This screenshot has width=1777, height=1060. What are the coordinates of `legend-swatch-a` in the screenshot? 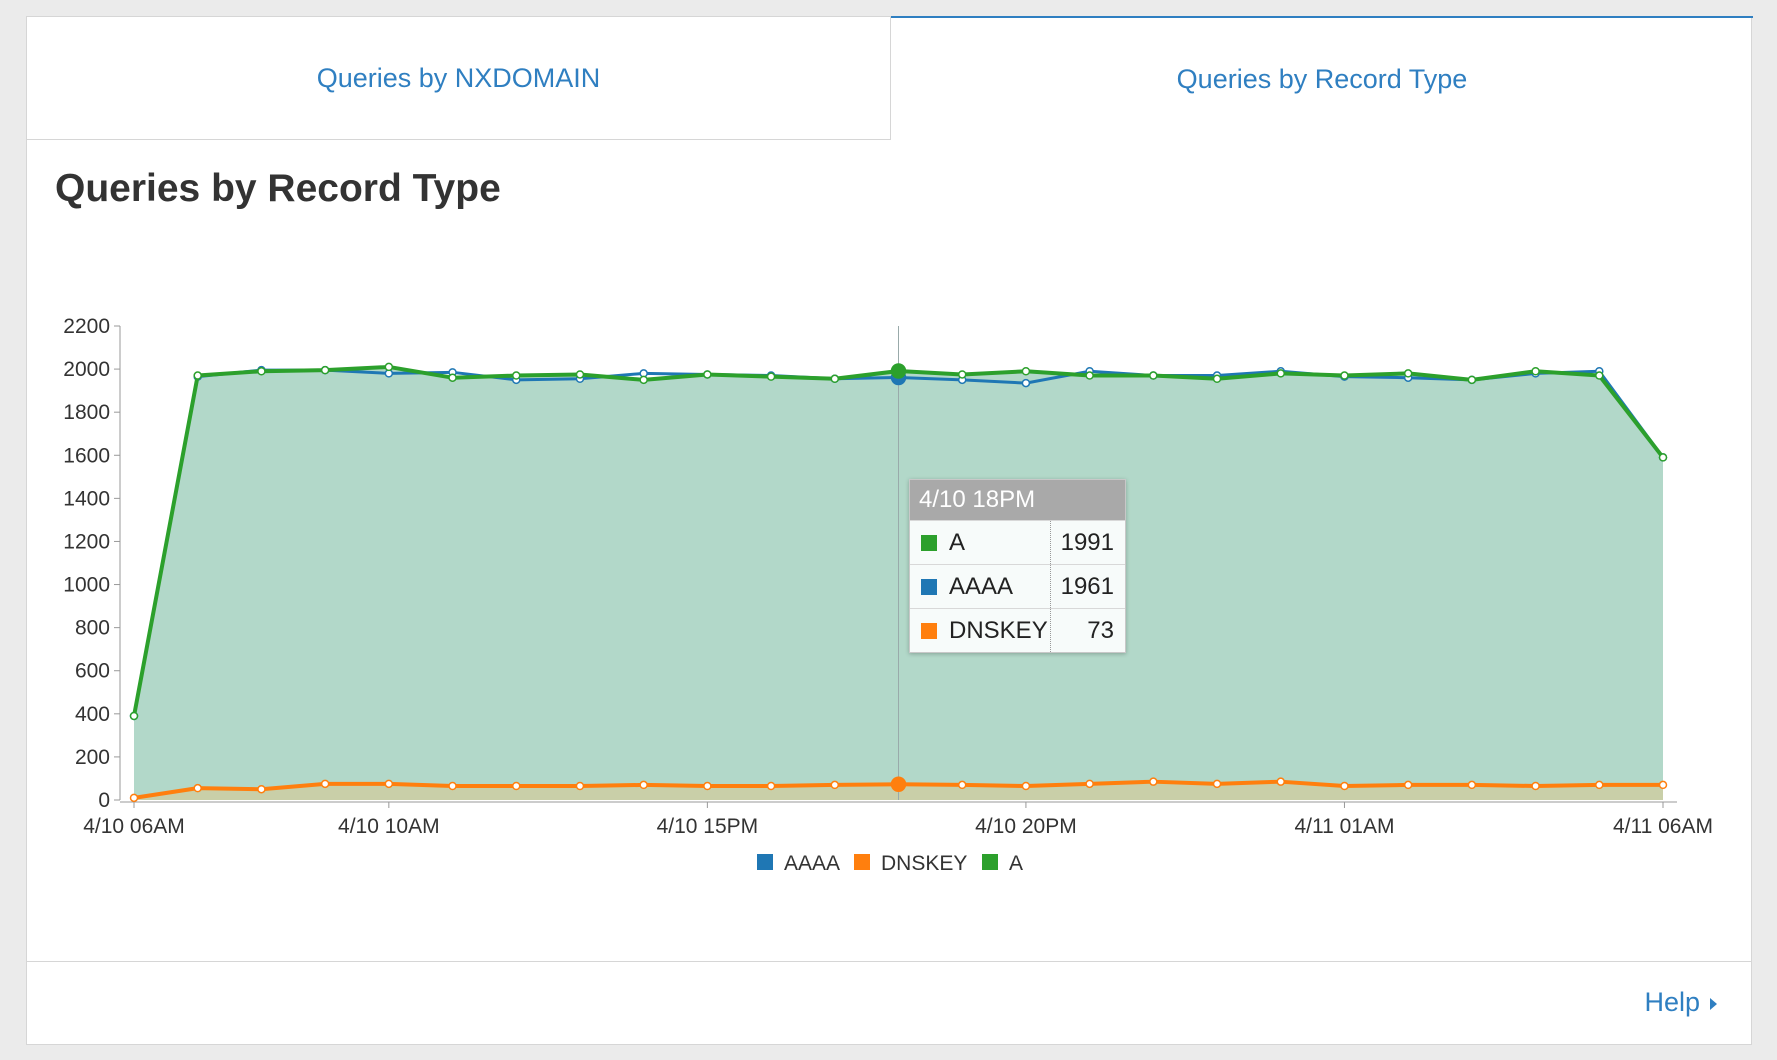 It's located at (990, 862).